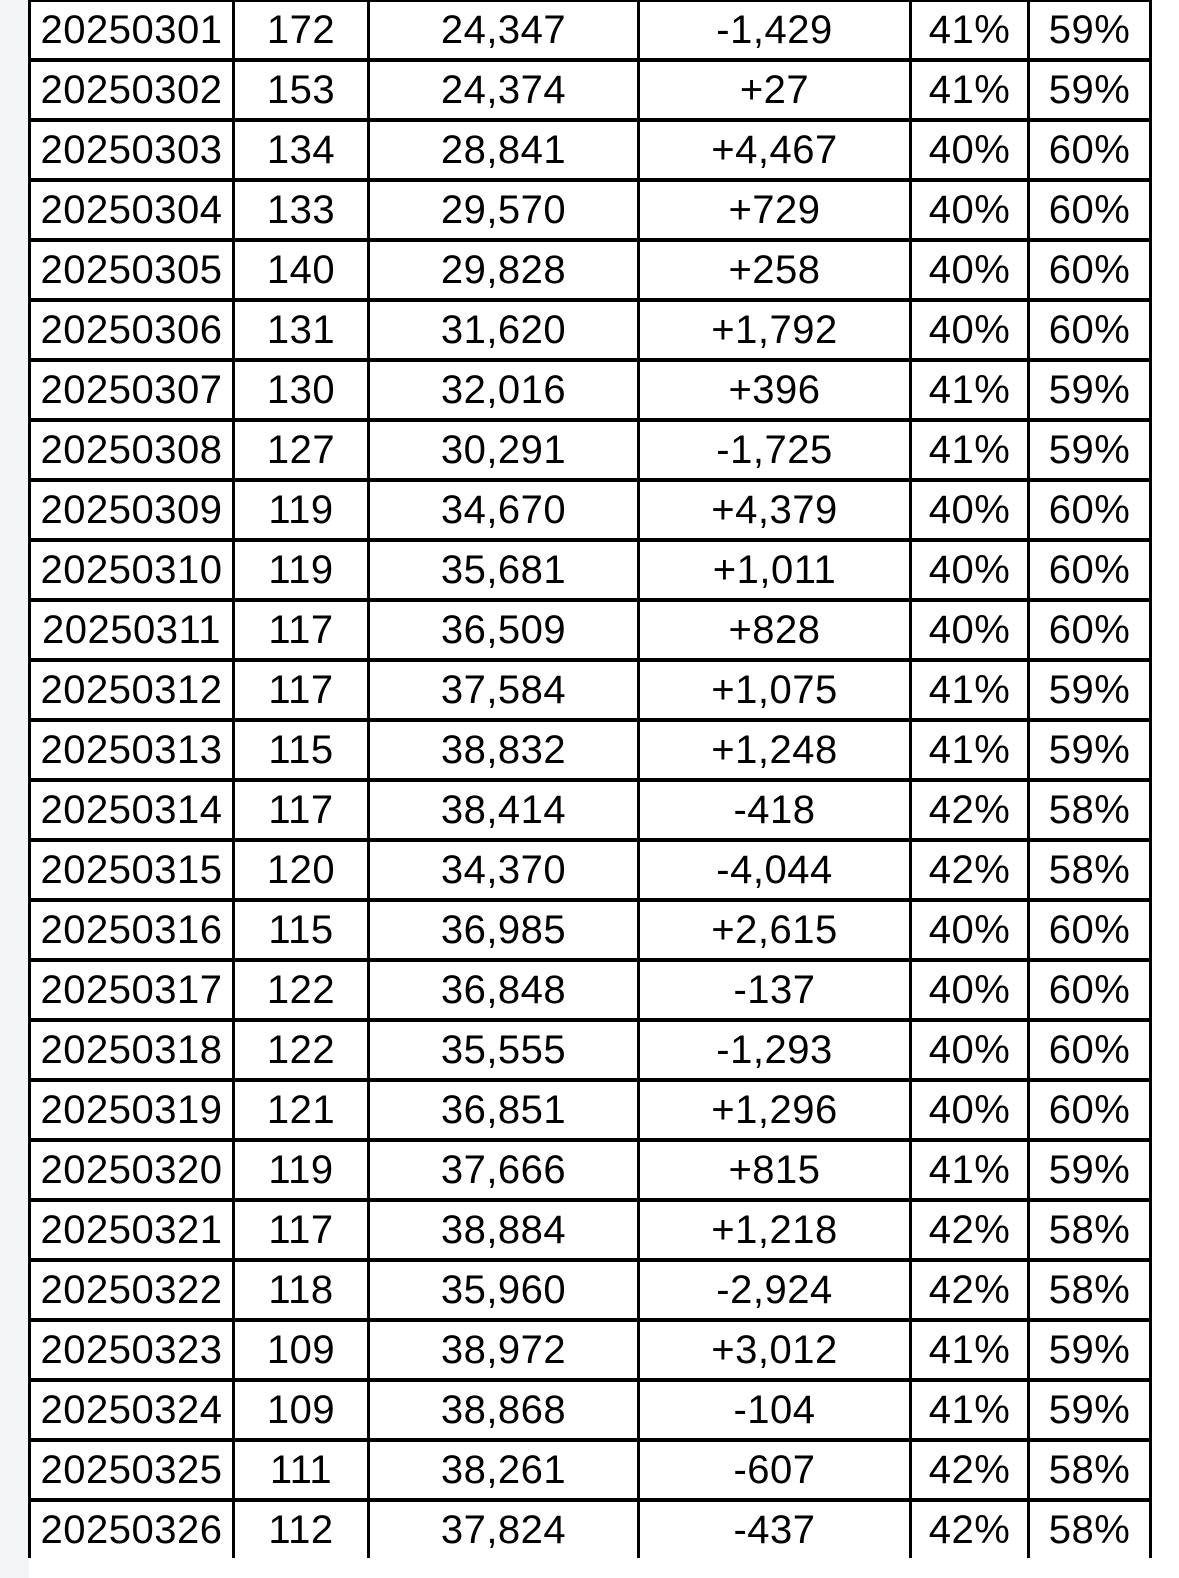 Image resolution: width=1179 pixels, height=1578 pixels. I want to click on change-cell: +1,296, so click(774, 1110).